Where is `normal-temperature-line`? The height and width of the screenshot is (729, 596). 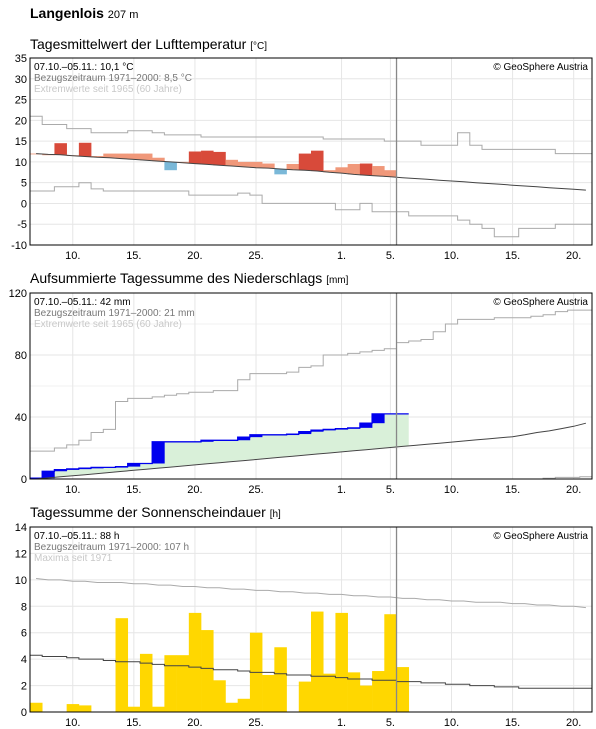 normal-temperature-line is located at coordinates (311, 172).